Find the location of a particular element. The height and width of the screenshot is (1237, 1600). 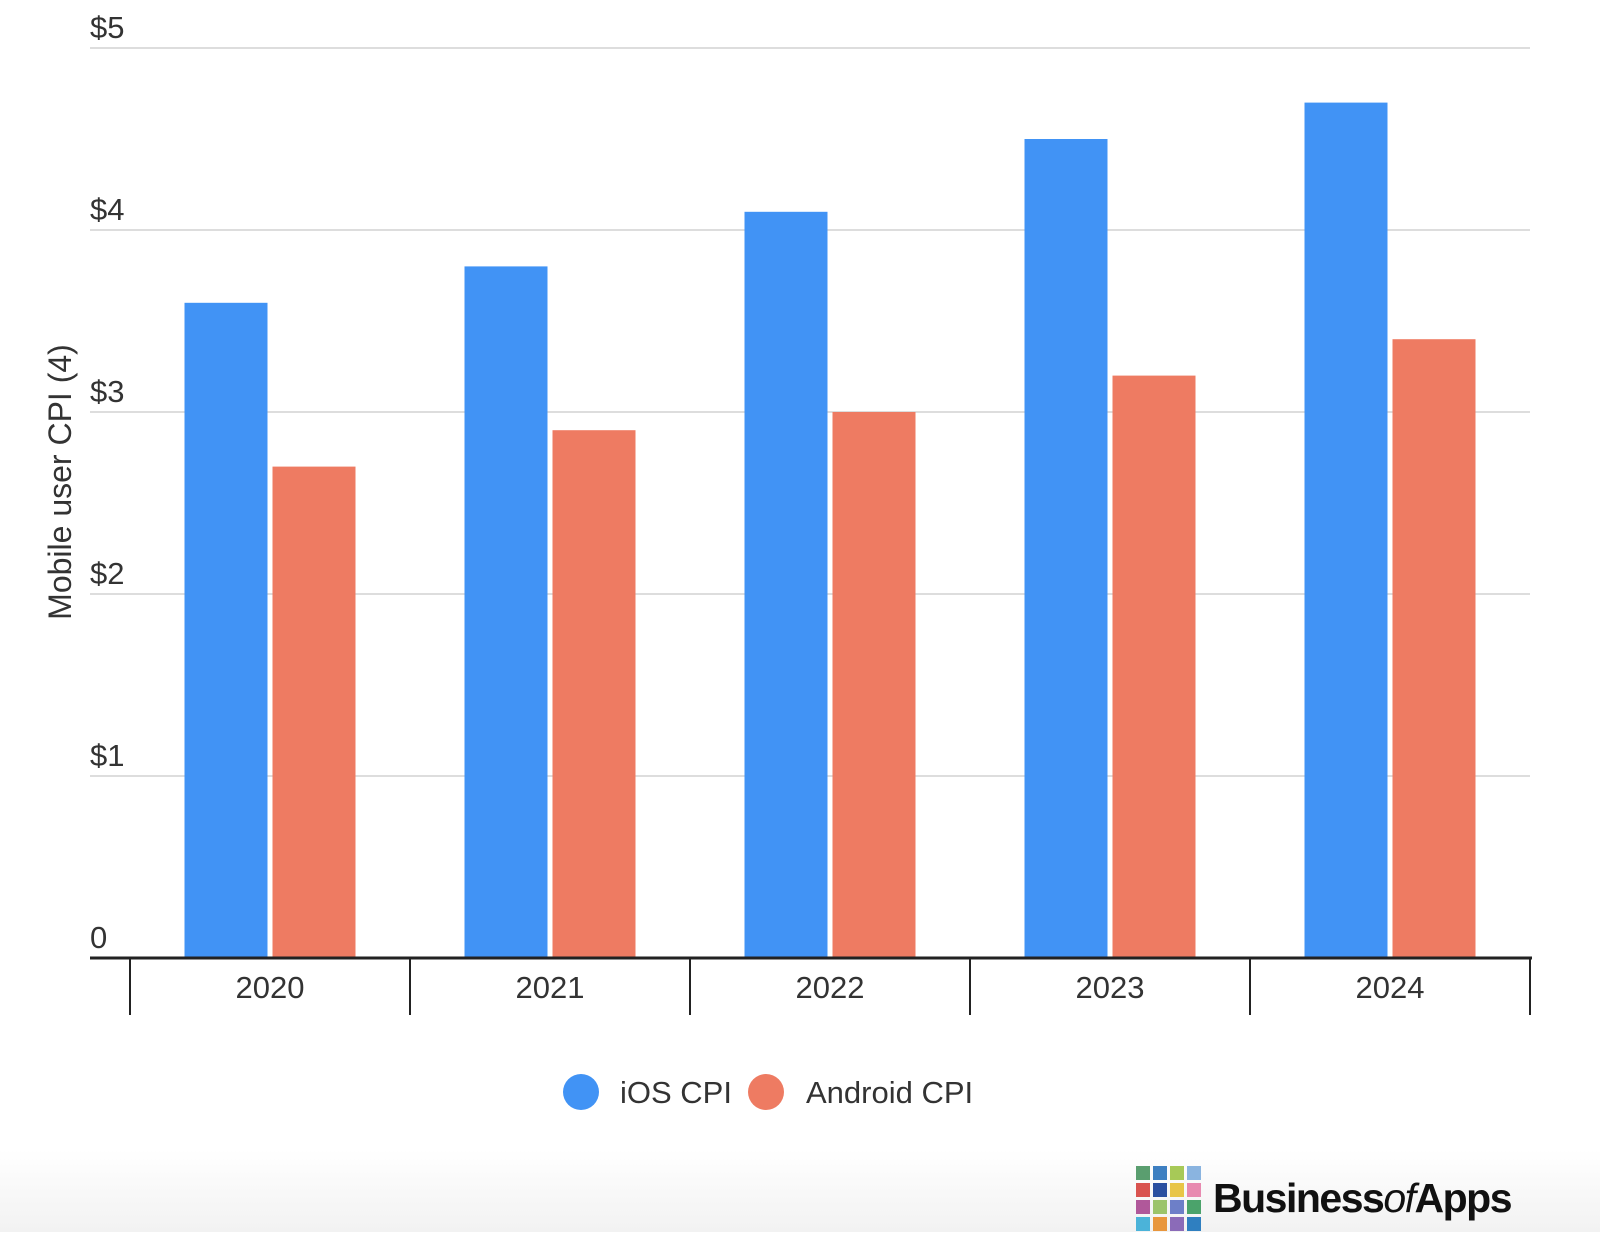

legend-label: iOS CPI is located at coordinates (676, 1092).